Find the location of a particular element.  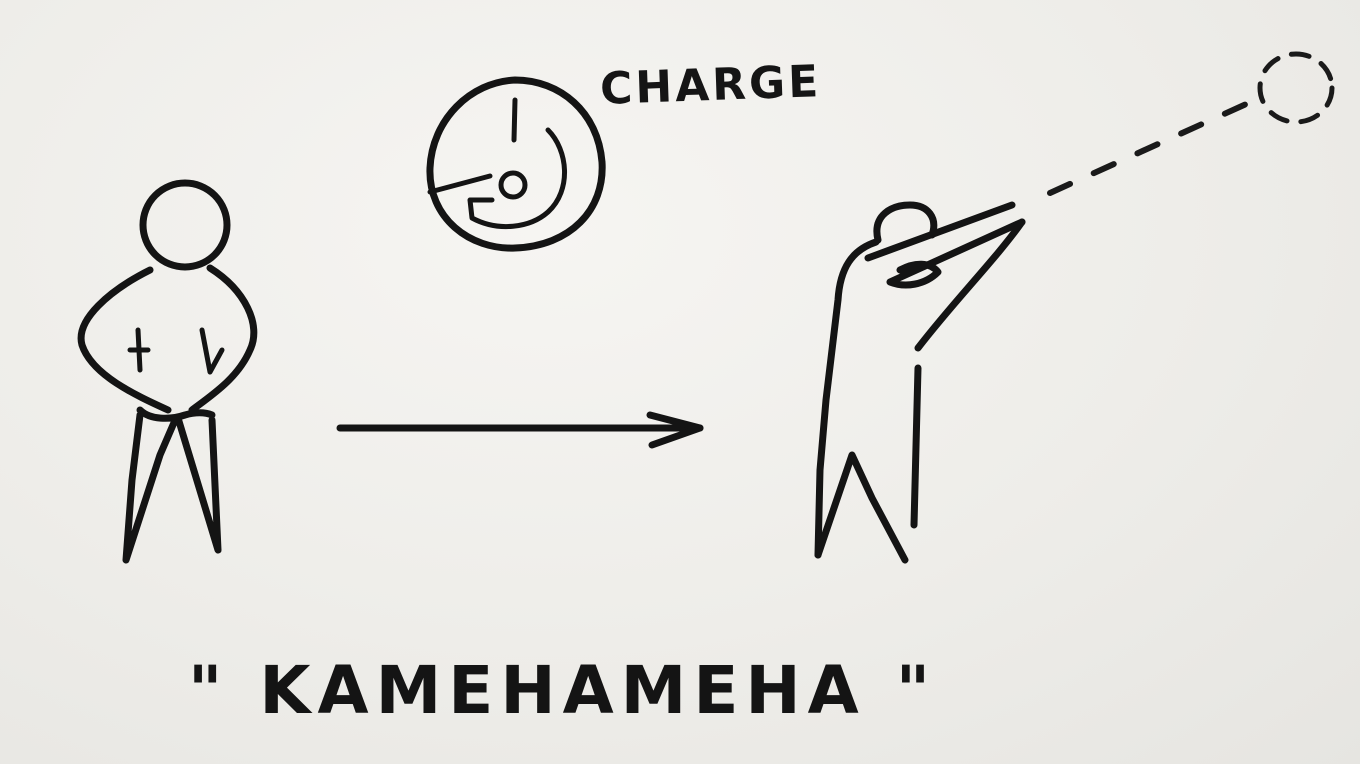

charging-figure-right-arm is located at coordinates (223, 339).